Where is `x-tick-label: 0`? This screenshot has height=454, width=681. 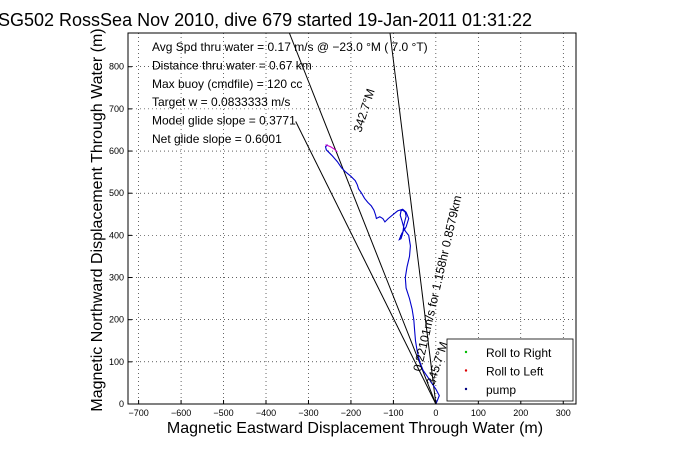 x-tick-label: 0 is located at coordinates (435, 413).